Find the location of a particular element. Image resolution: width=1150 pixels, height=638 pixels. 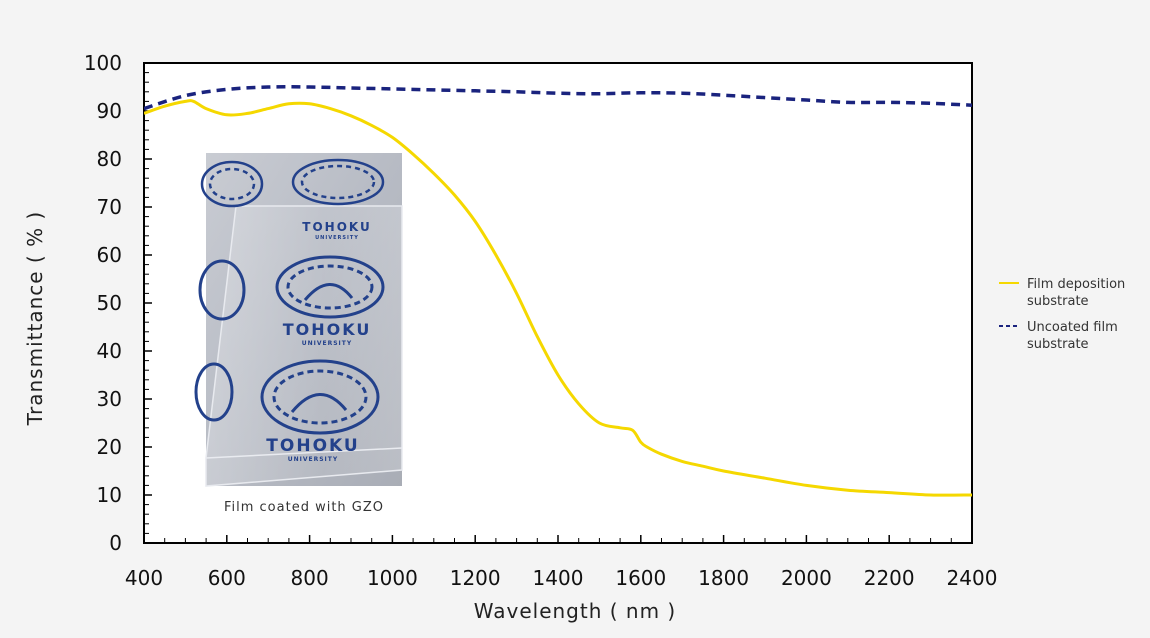

y-tick-label: 10 is located at coordinates (109, 495).